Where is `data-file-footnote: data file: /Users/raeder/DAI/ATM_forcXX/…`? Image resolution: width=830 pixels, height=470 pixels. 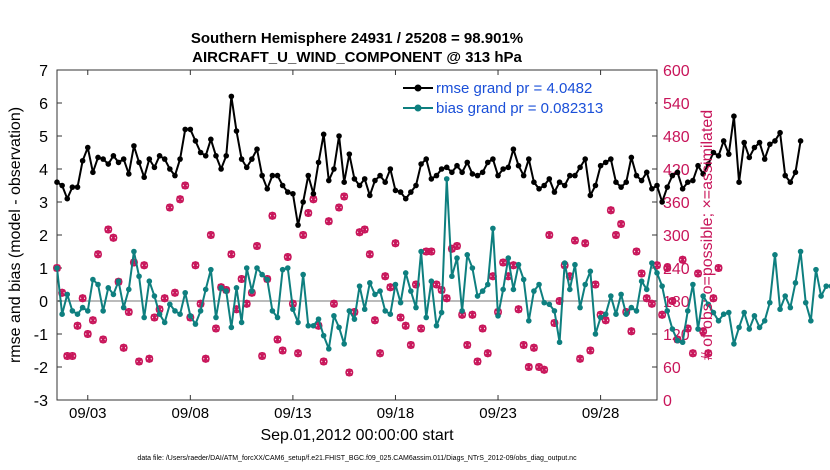 data-file-footnote: data file: /Users/raeder/DAI/ATM_forcXX/… is located at coordinates (357, 458).